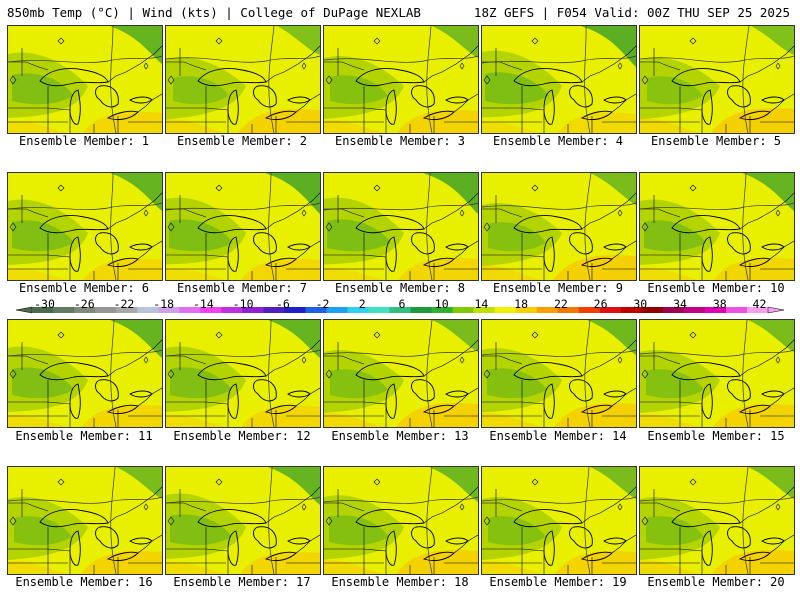 Image resolution: width=800 pixels, height=600 pixels. Describe the element at coordinates (201, 383) in the screenshot. I see `temperature-field-green` at that location.